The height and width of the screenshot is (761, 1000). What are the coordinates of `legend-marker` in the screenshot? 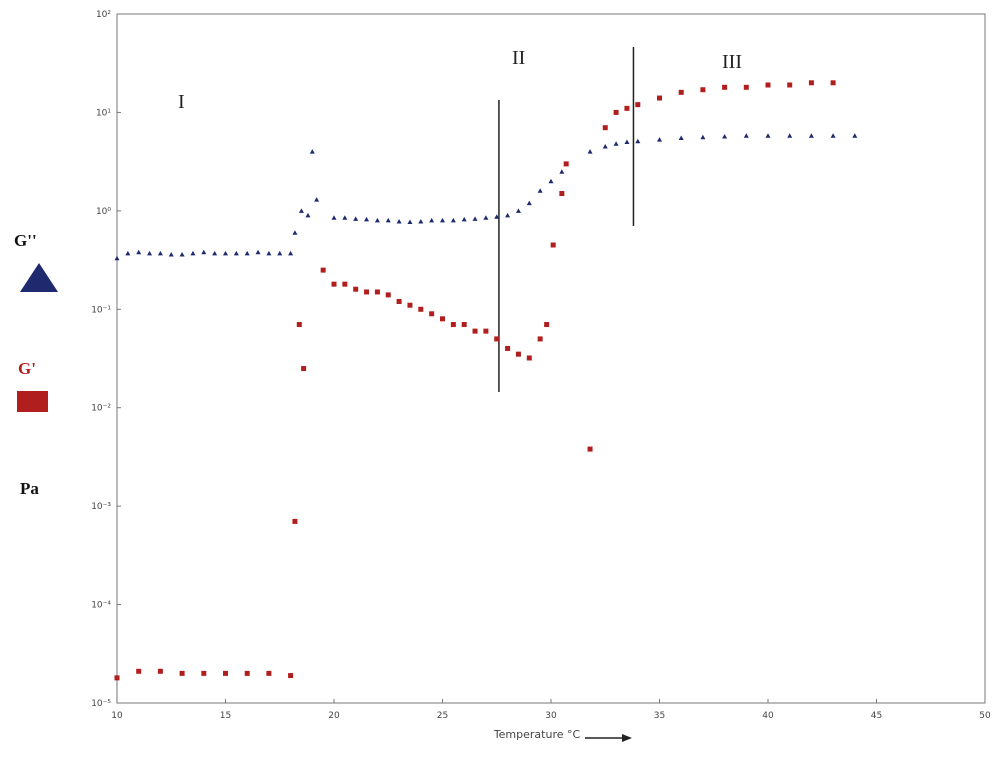 It's located at (32, 401).